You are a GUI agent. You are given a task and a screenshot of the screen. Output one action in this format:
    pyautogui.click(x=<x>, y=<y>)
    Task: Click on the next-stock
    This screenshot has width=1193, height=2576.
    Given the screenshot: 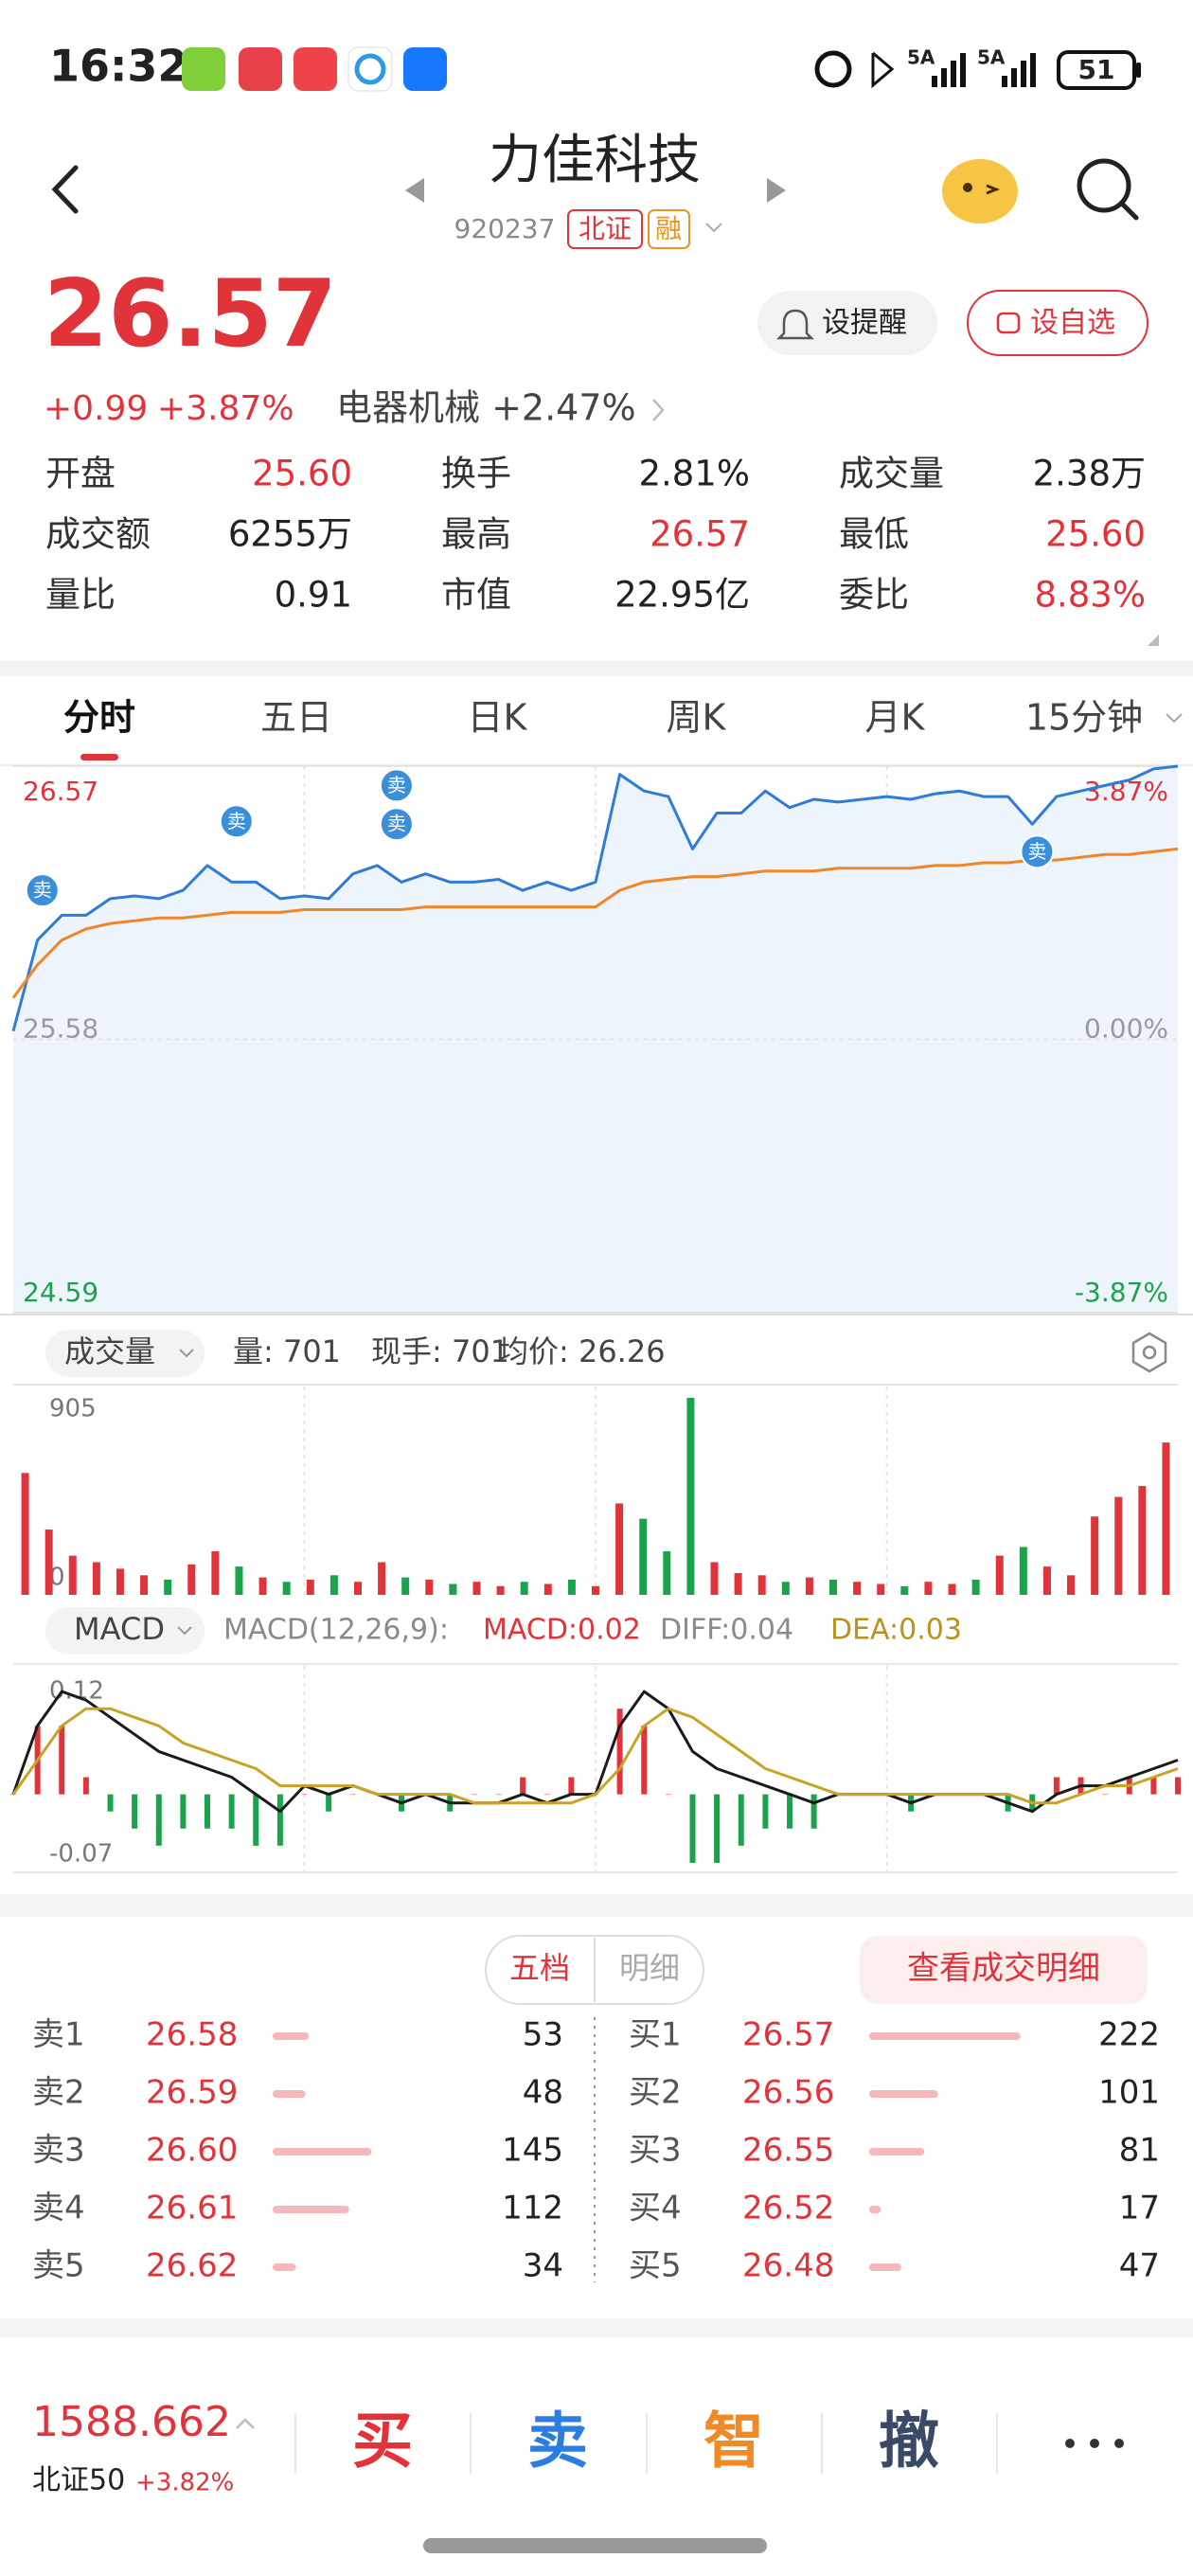 What is the action you would take?
    pyautogui.click(x=776, y=190)
    